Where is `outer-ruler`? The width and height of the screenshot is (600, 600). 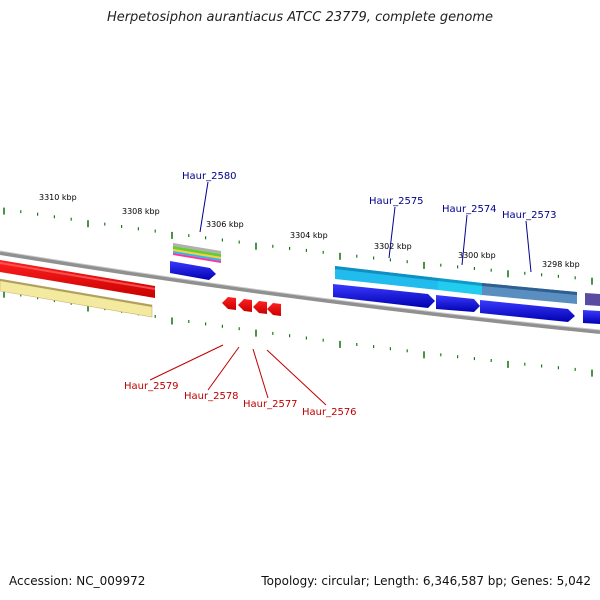
outer-ruler is located at coordinates (298, 246).